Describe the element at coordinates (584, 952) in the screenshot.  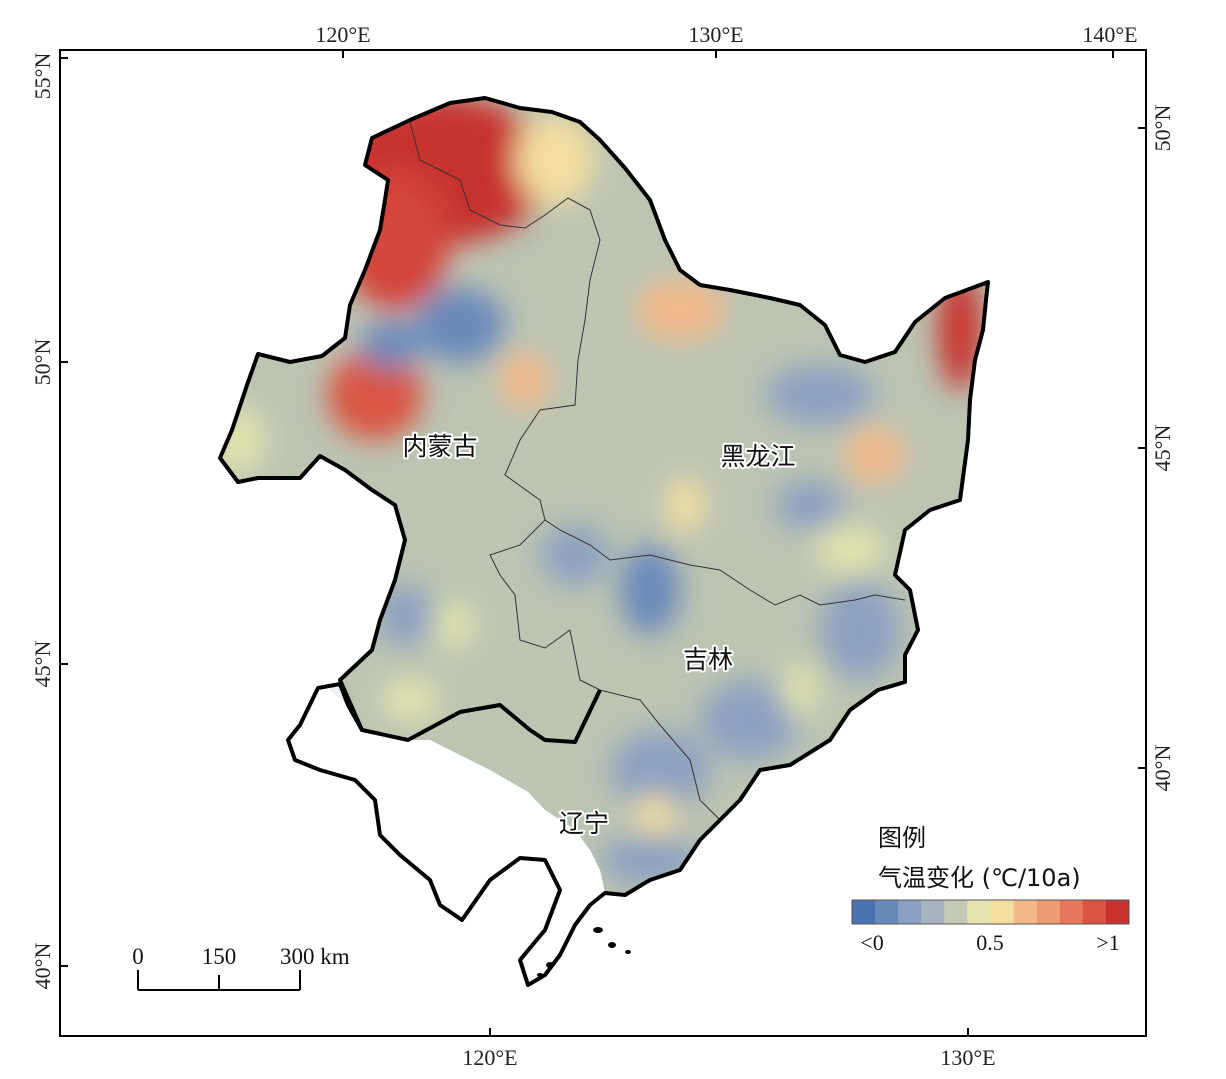
I see `coastal-islands` at that location.